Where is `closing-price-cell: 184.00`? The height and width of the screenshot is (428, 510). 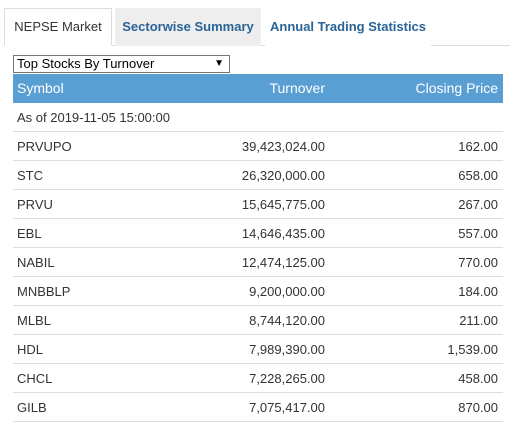 closing-price-cell: 184.00 is located at coordinates (478, 291).